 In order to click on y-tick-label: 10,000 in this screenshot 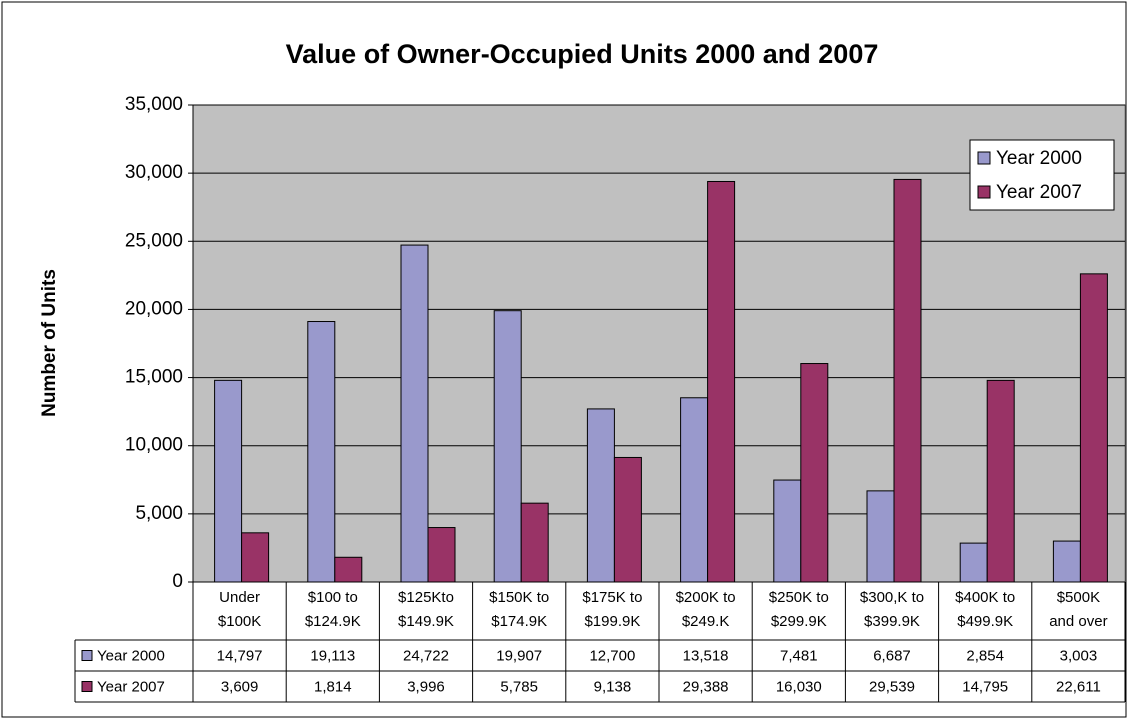, I will do `click(154, 445)`.